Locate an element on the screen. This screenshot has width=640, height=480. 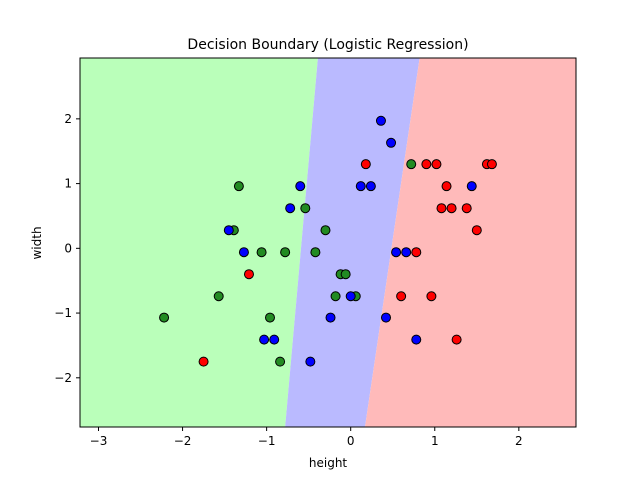
x-tick-label: −3 is located at coordinates (99, 441).